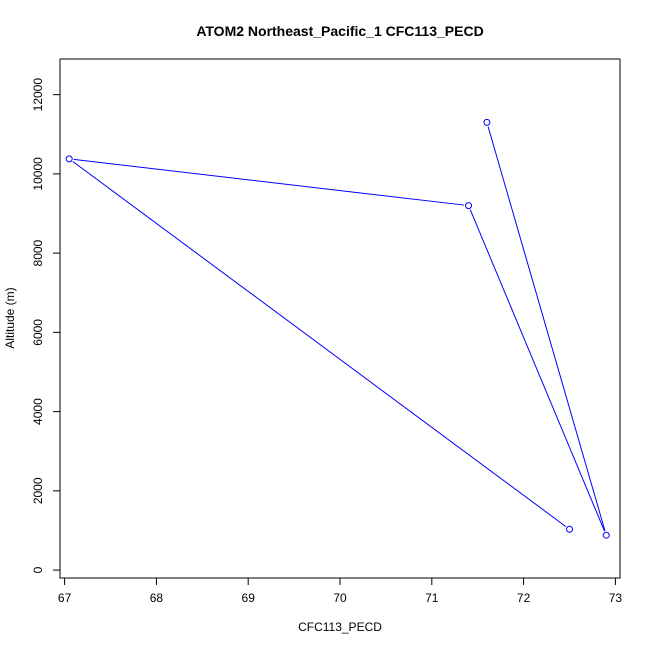 The image size is (650, 650). I want to click on y-tick-label: 4000, so click(38, 411).